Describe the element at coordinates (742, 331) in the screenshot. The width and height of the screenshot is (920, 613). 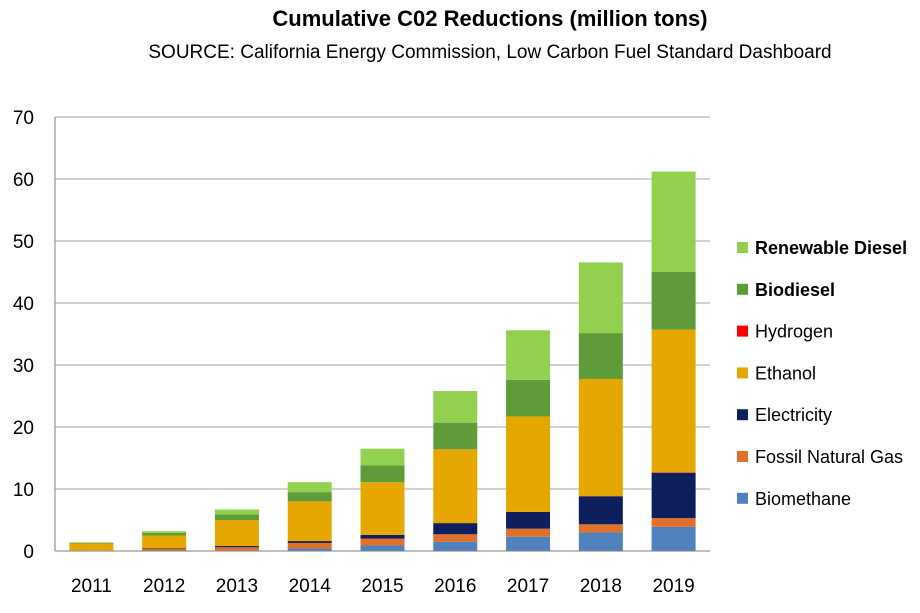
I see `legend-swatch-hydrogen` at that location.